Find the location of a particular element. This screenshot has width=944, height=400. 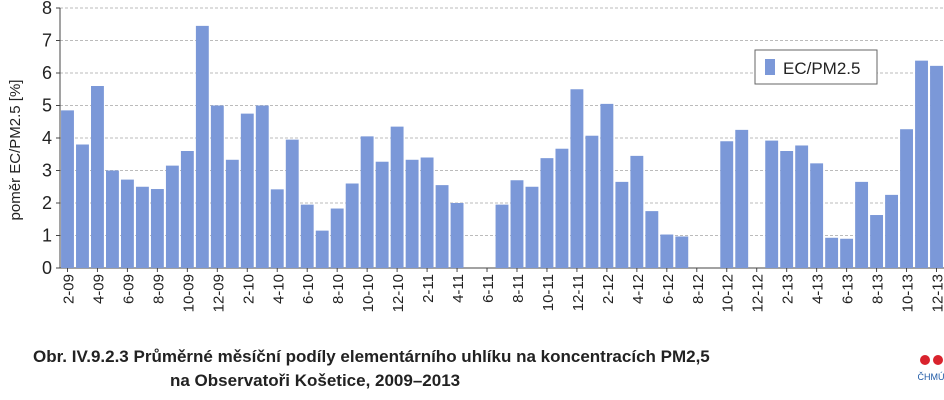

y-tick-label: 1 is located at coordinates (47, 236).